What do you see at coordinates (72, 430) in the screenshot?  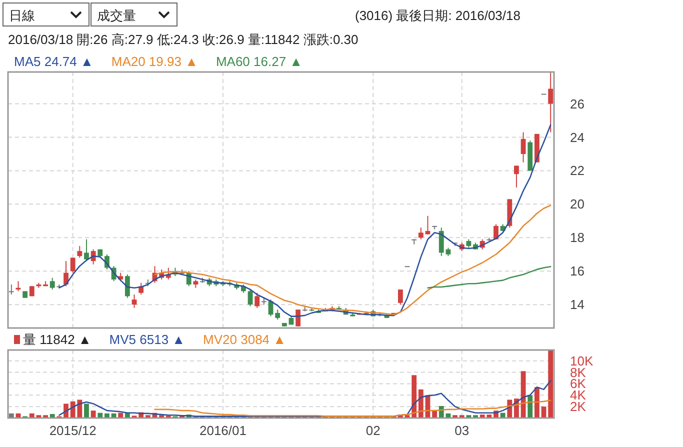 I see `x-tick-label: 2015/12` at bounding box center [72, 430].